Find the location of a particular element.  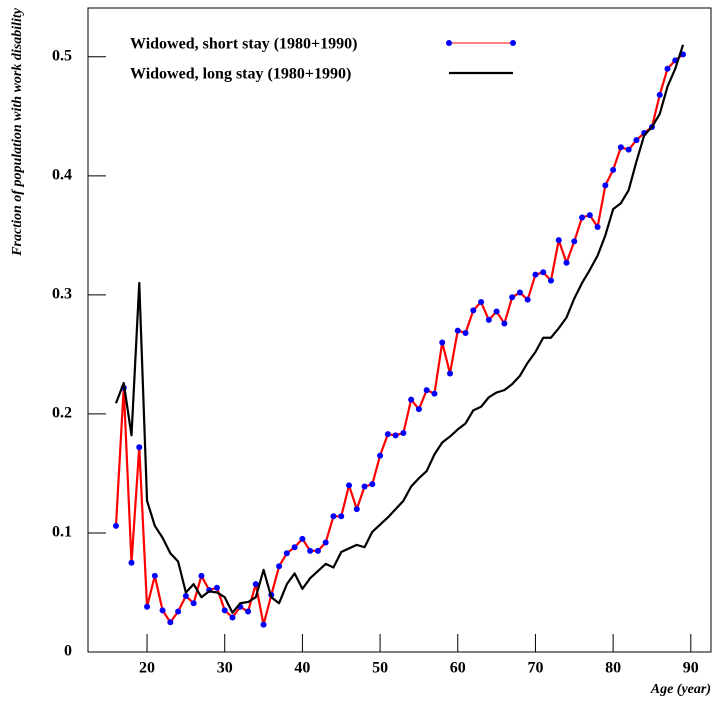

x-axis-label: Age (year) is located at coordinates (680, 689).